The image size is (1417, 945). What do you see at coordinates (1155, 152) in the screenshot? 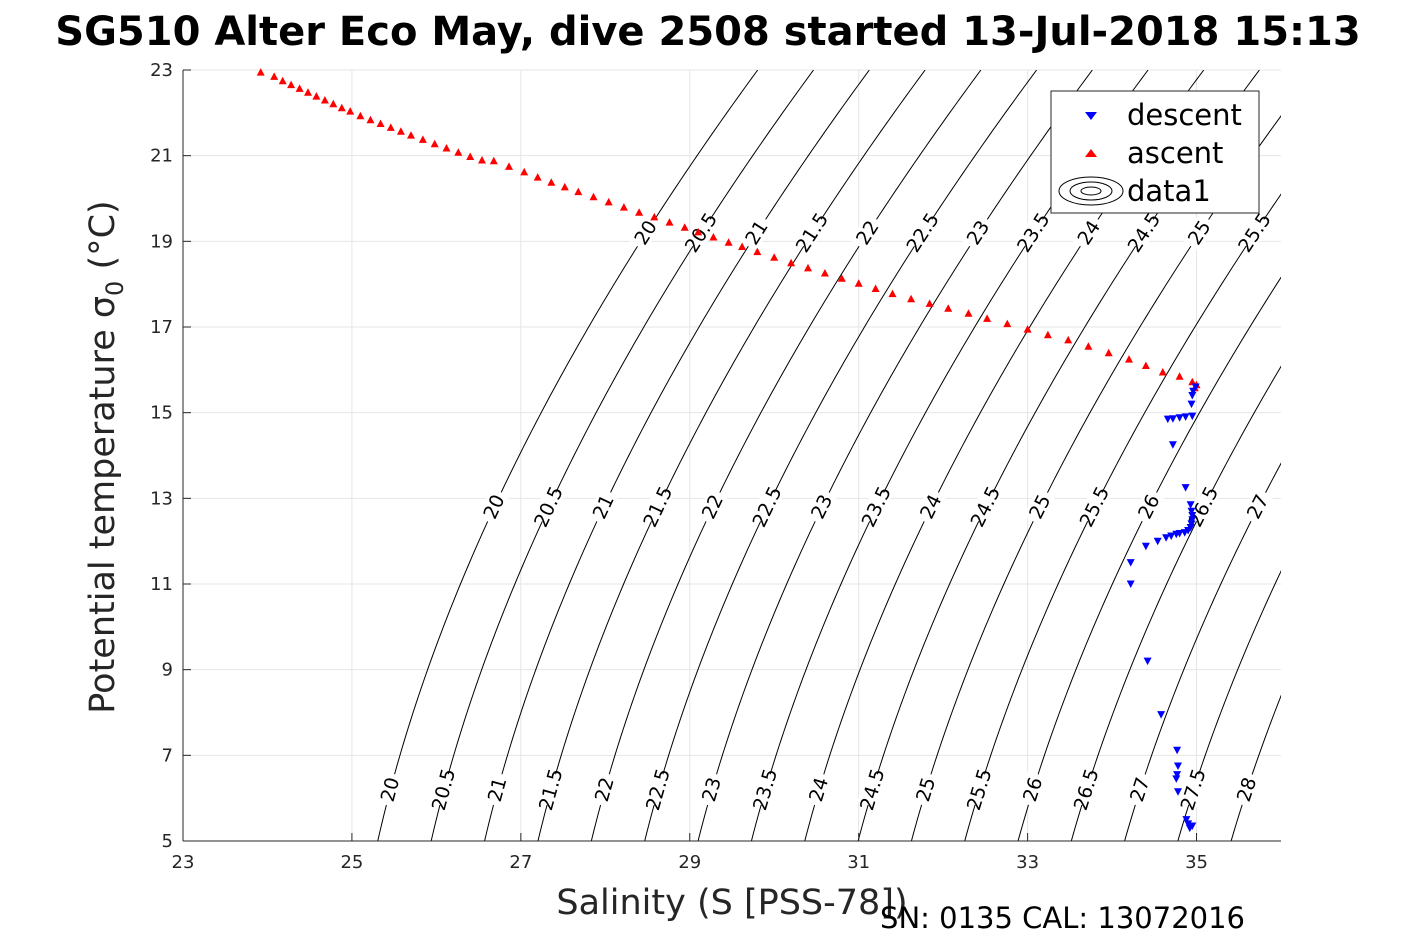
I see `legend-box` at bounding box center [1155, 152].